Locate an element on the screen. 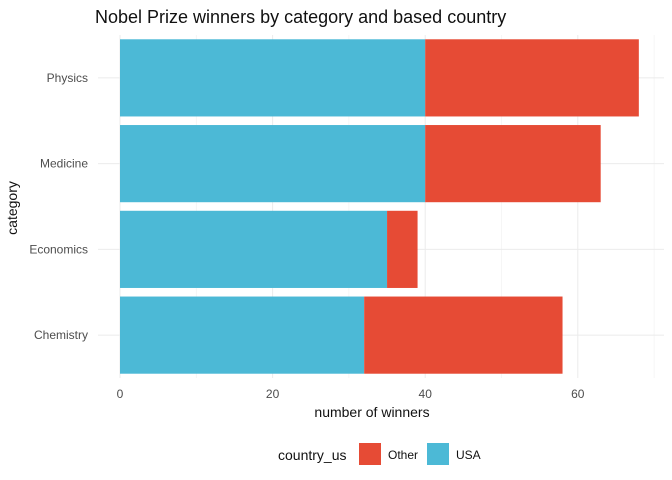  legend-label-usa: USA is located at coordinates (468, 455).